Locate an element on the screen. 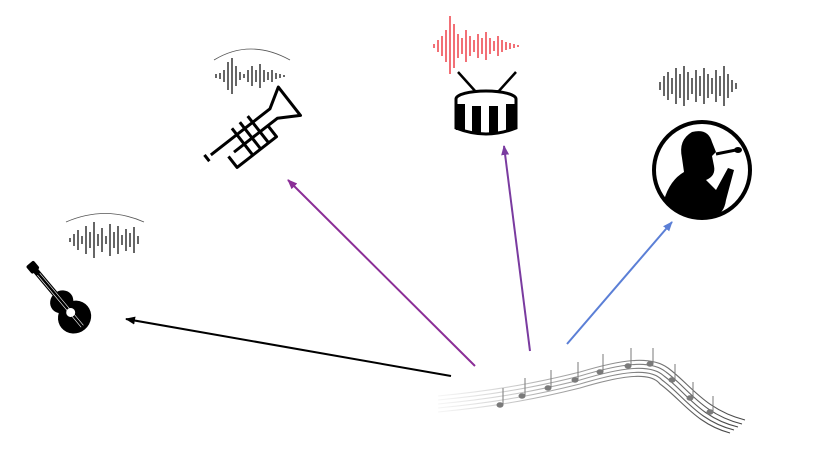 This screenshot has width=826, height=467. guitar-target is located at coordinates (85, 273).